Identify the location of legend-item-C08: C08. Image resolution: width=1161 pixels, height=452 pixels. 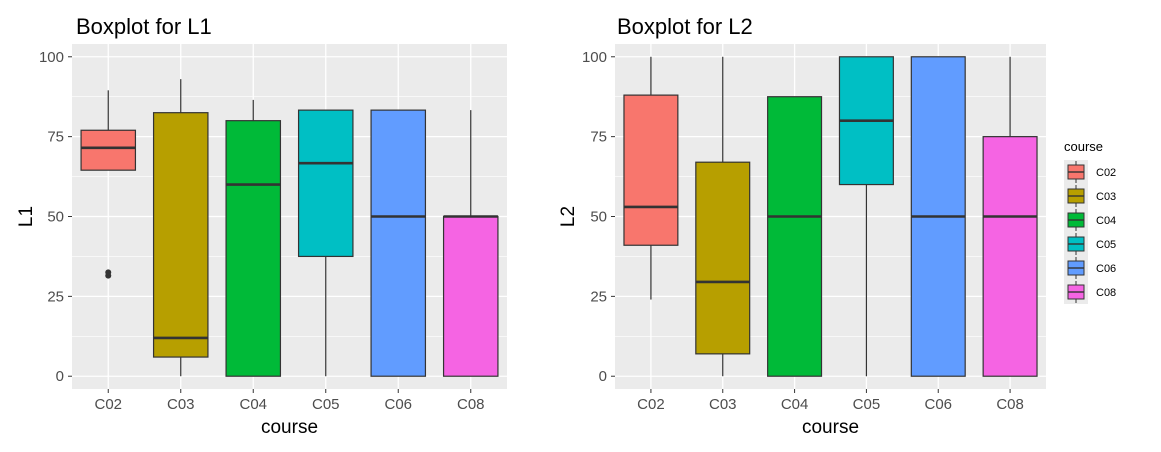
(1090, 292).